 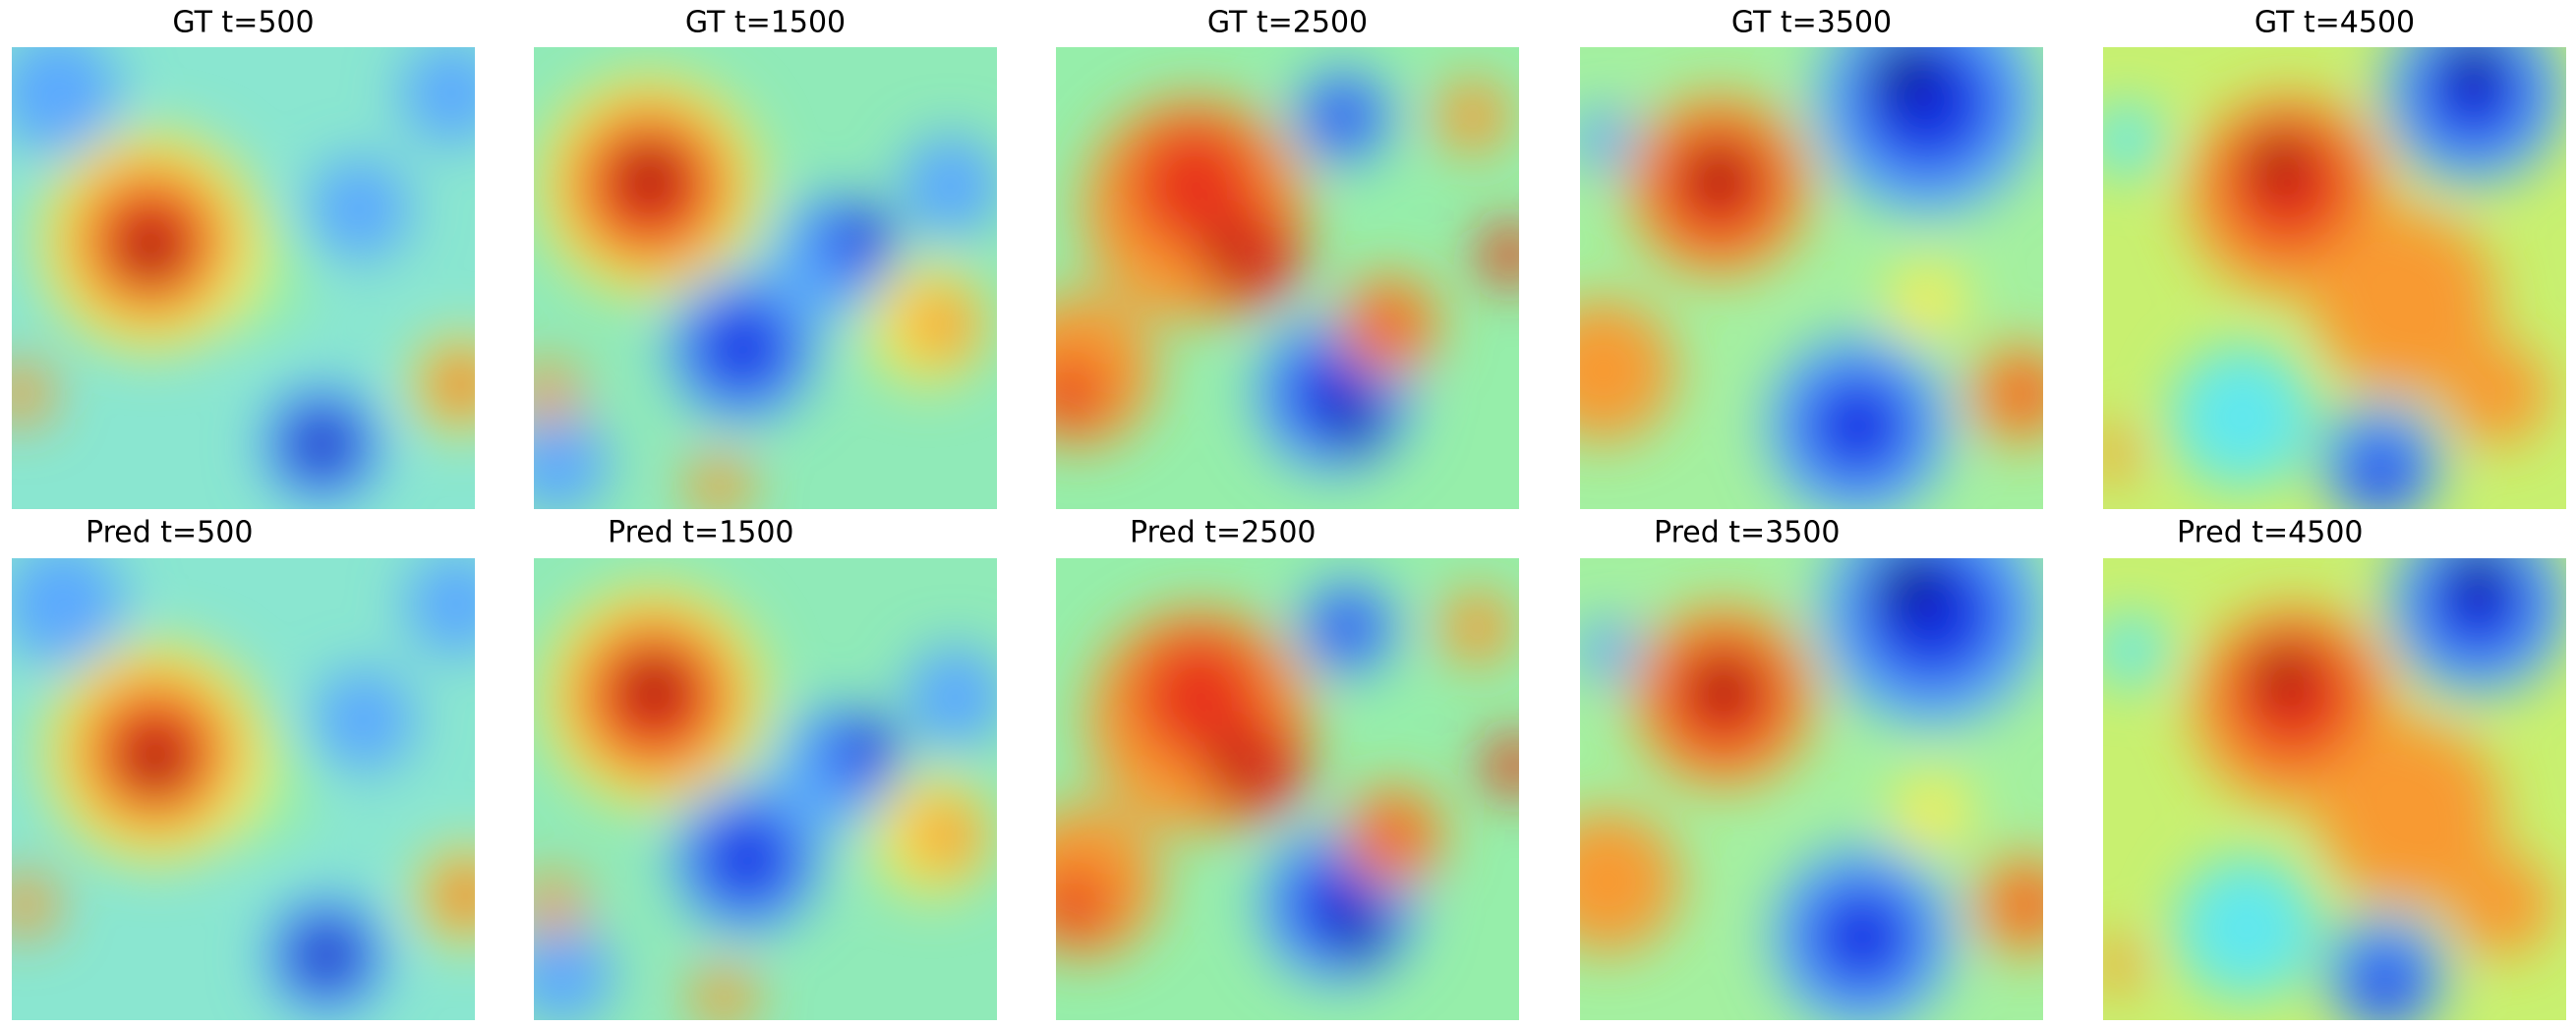 I want to click on panel-title: Pred t=4500, so click(x=2270, y=533).